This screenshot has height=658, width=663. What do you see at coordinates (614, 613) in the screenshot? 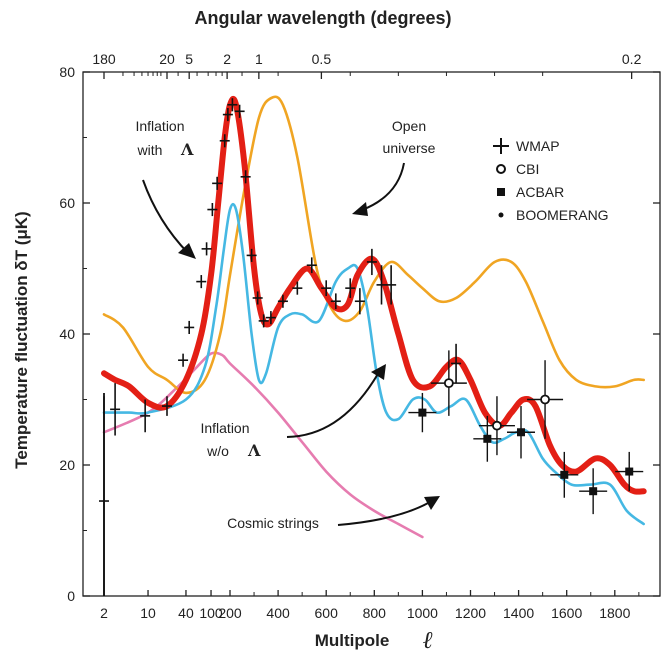
I see `x-tick-label: 1800` at bounding box center [614, 613].